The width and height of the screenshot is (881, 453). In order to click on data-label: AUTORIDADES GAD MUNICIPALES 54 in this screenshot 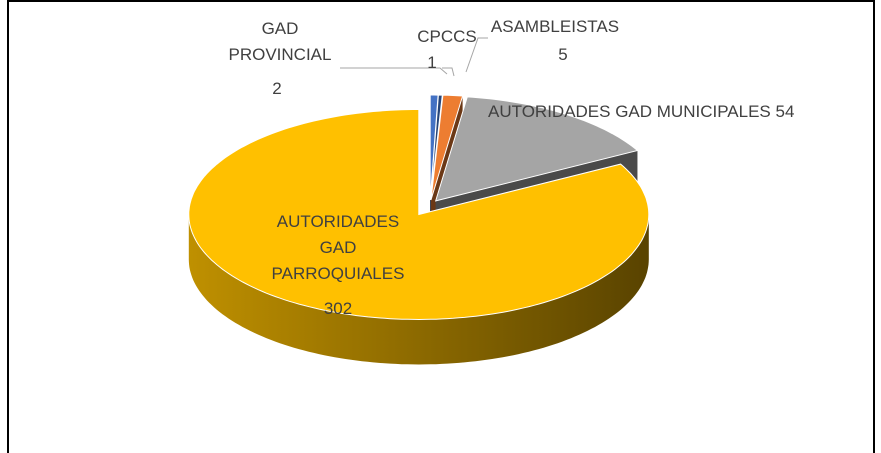, I will do `click(658, 112)`.